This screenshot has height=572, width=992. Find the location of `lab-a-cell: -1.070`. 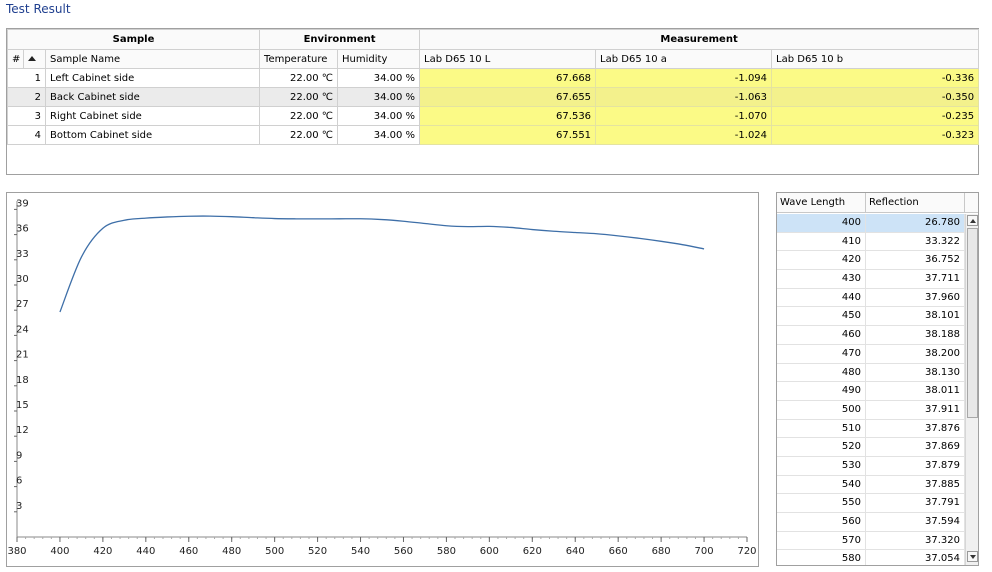

lab-a-cell: -1.070 is located at coordinates (684, 116).